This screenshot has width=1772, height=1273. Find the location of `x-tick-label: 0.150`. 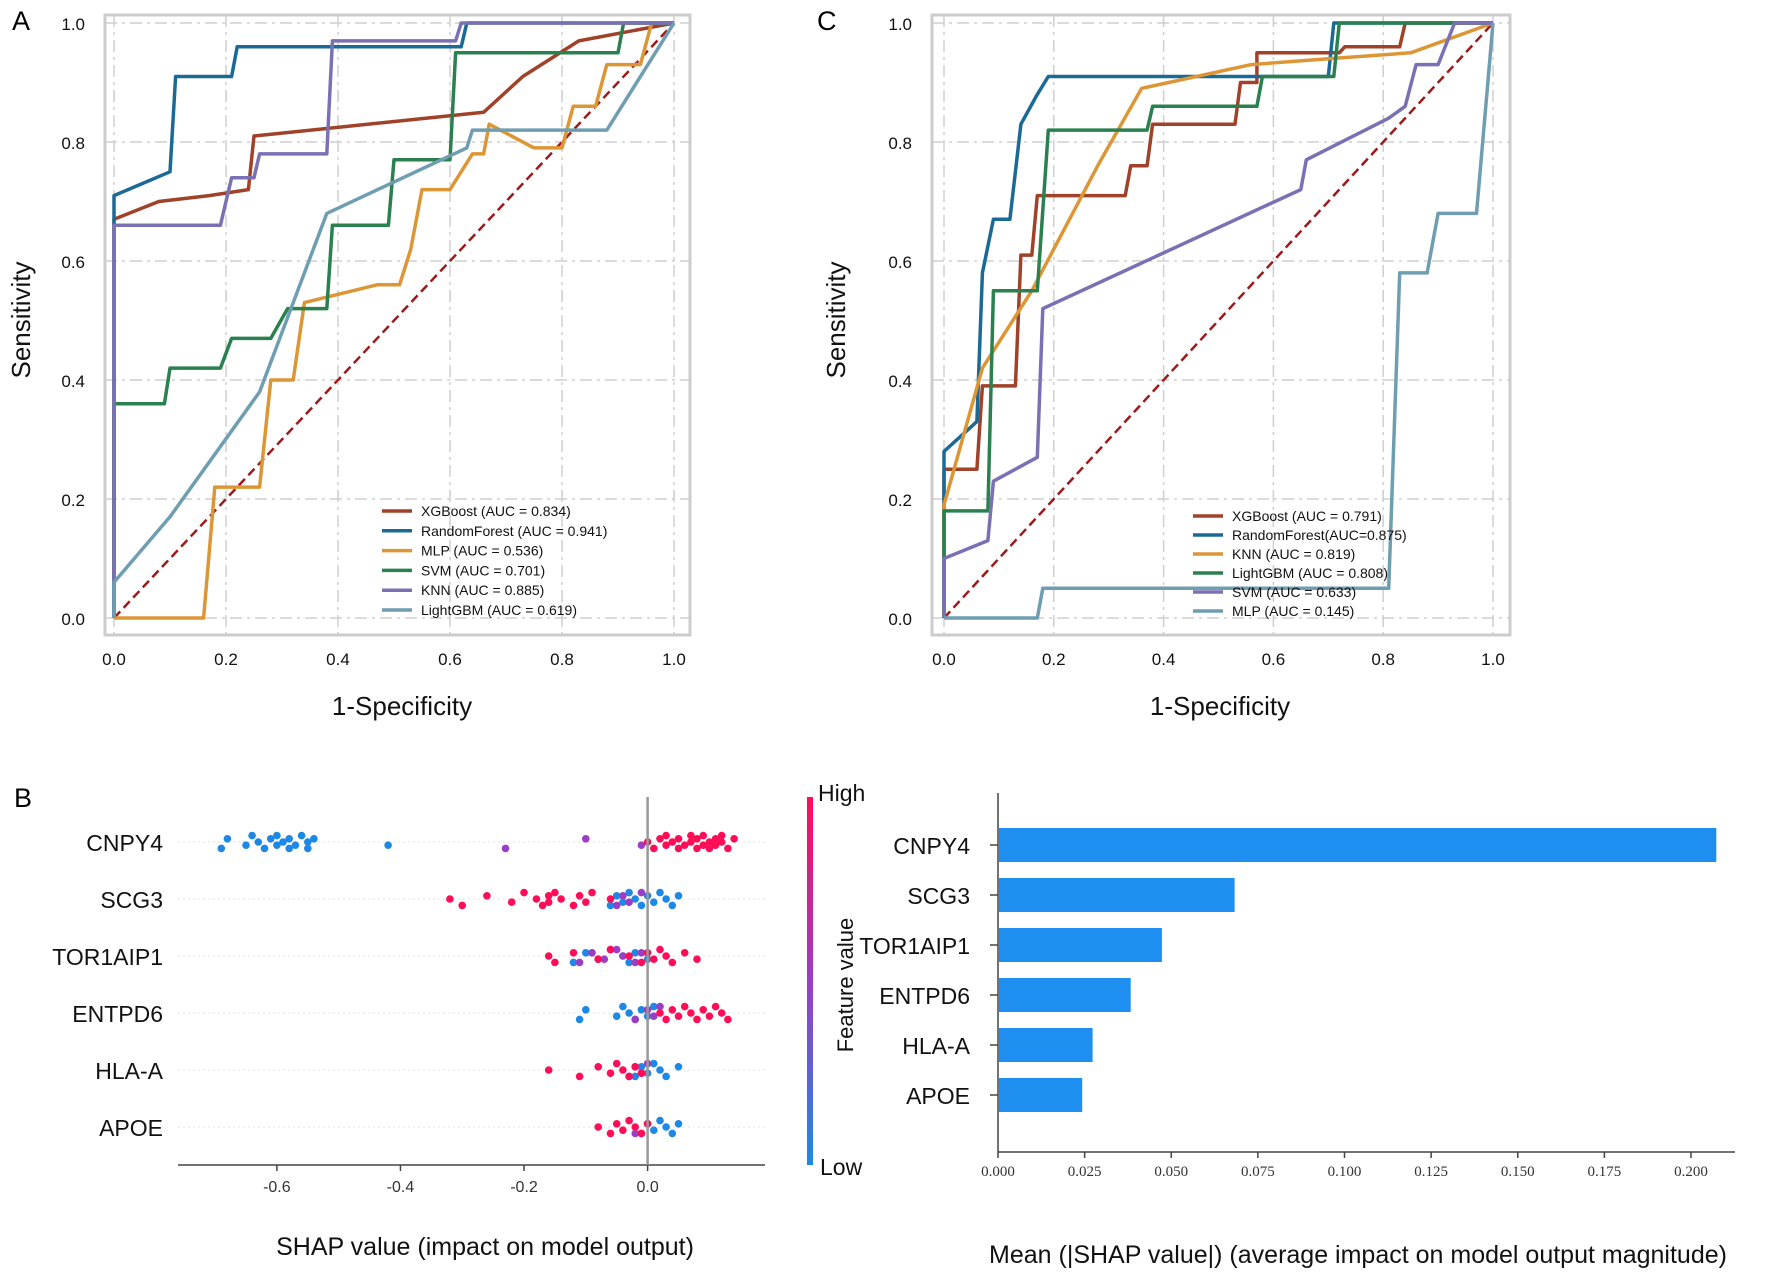

x-tick-label: 0.150 is located at coordinates (1518, 1172).